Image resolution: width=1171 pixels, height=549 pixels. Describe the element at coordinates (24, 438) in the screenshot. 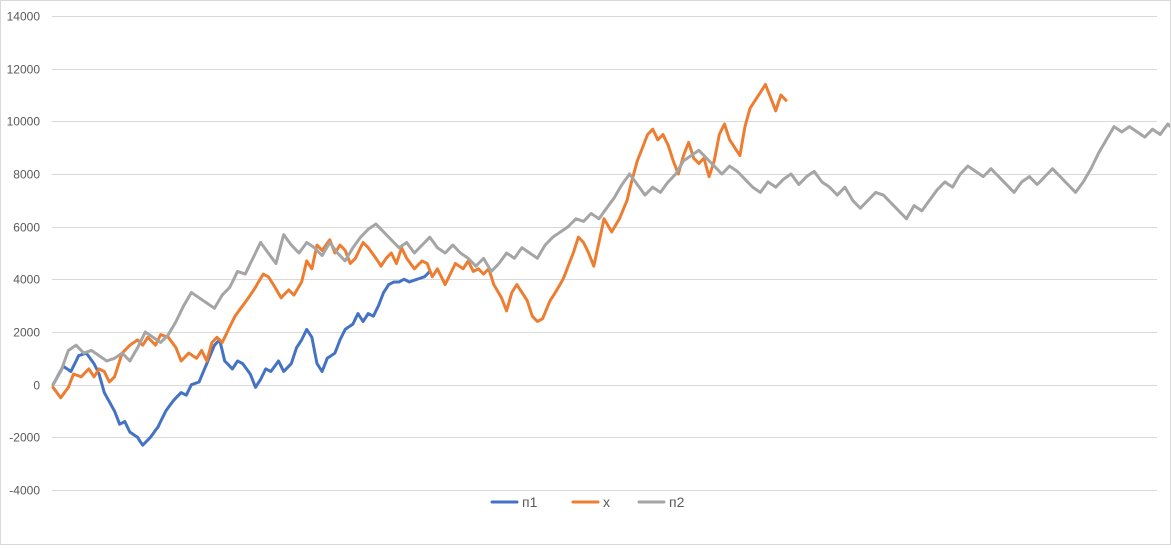

I see `y-tick-label: -2000` at that location.